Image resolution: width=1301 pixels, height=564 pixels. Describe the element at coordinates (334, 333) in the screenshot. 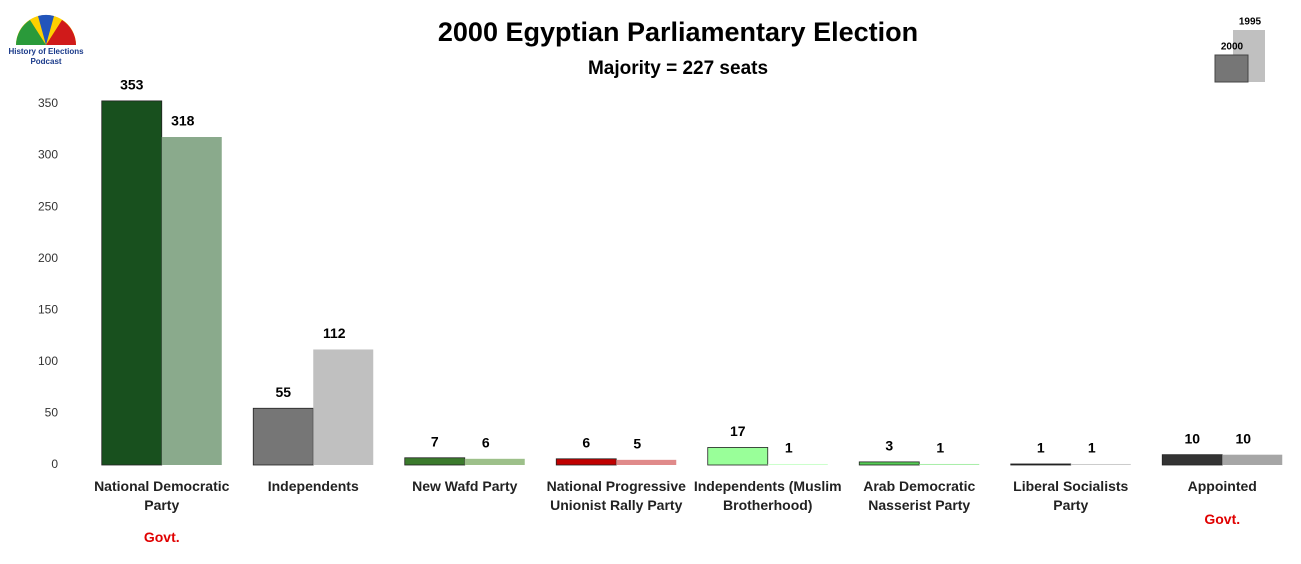

I see `value-label: 112` at that location.